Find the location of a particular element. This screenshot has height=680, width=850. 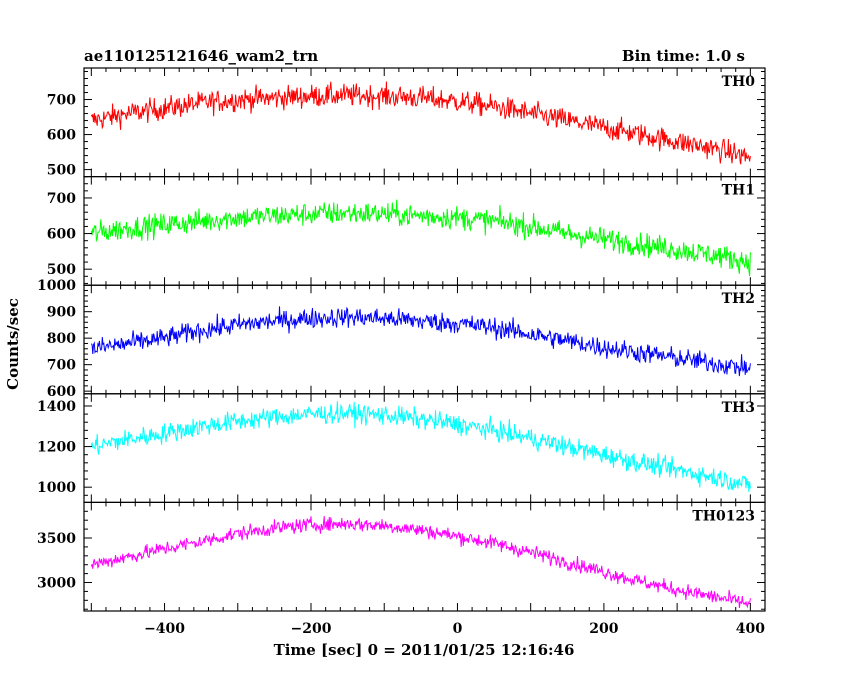

panel-th1: 500 600 700 TH1 is located at coordinates (406, 231).